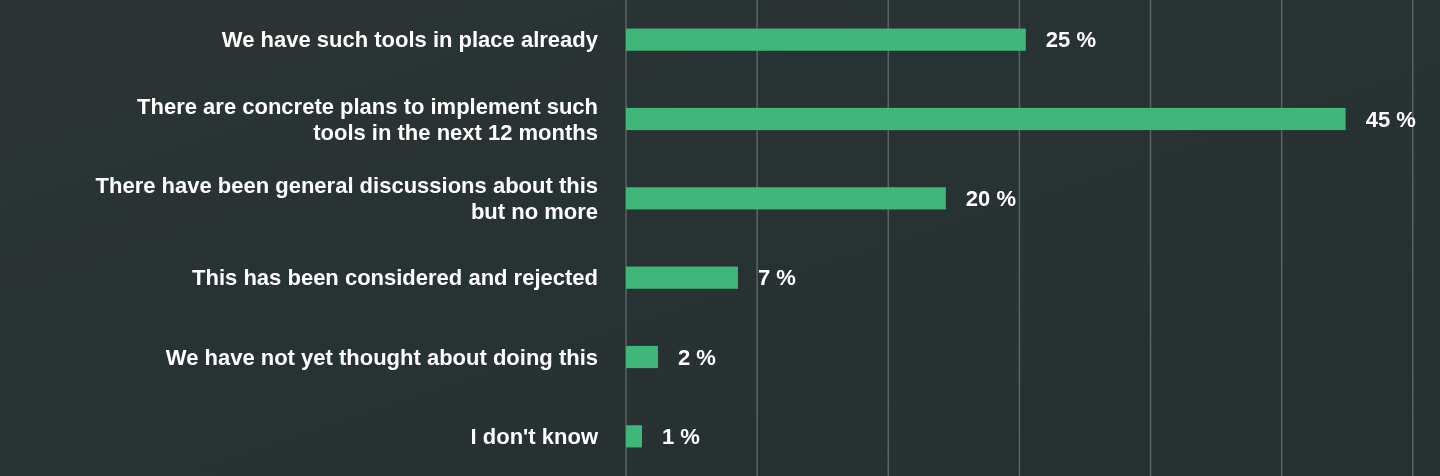  What do you see at coordinates (534, 437) in the screenshot?
I see `y-tick-label: I don't know` at bounding box center [534, 437].